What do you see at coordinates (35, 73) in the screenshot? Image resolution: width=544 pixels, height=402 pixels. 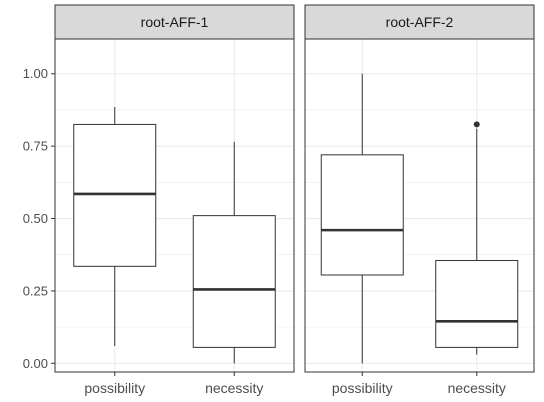 I see `y-tick-label: 1.00` at bounding box center [35, 73].